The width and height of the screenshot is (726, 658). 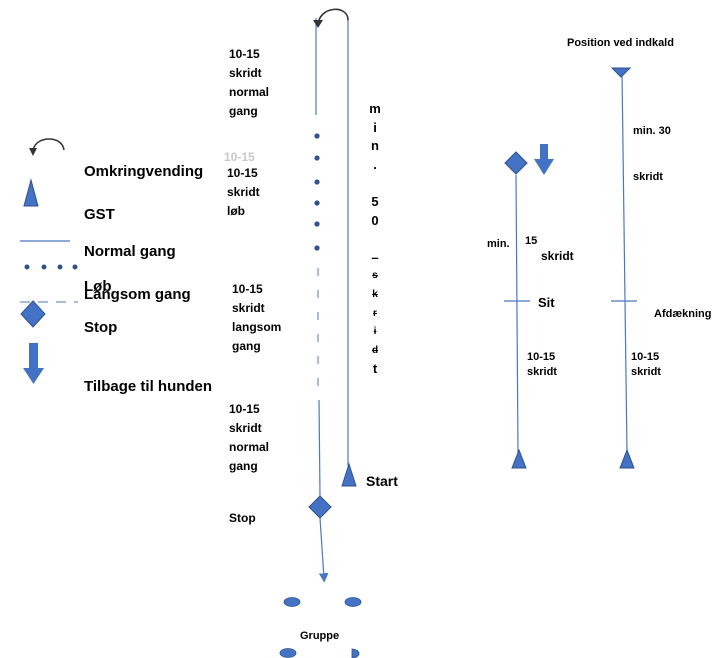 What do you see at coordinates (349, 474) in the screenshot?
I see `start-triangle` at bounding box center [349, 474].